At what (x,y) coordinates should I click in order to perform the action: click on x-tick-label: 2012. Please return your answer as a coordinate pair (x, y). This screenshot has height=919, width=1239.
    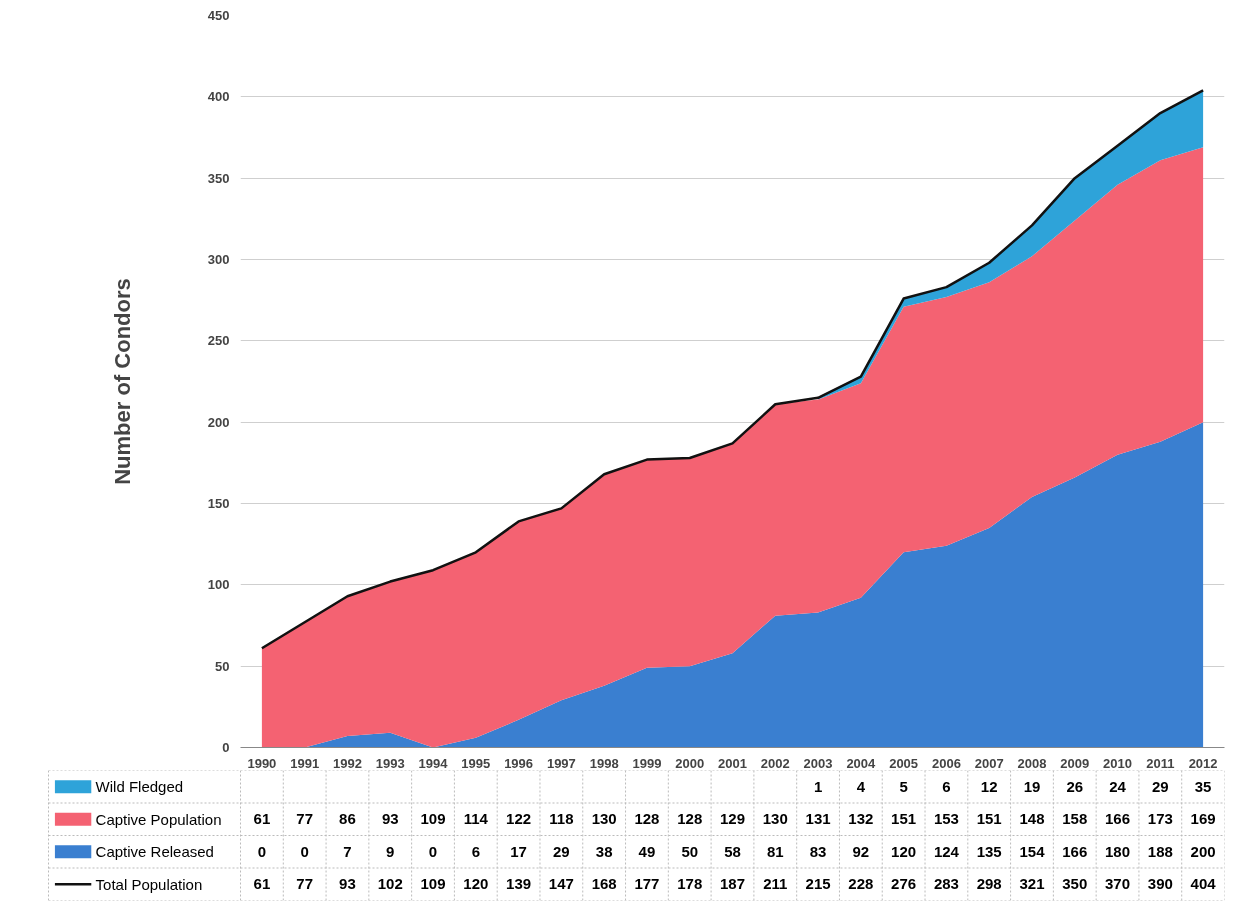
    Looking at the image, I should click on (1203, 763).